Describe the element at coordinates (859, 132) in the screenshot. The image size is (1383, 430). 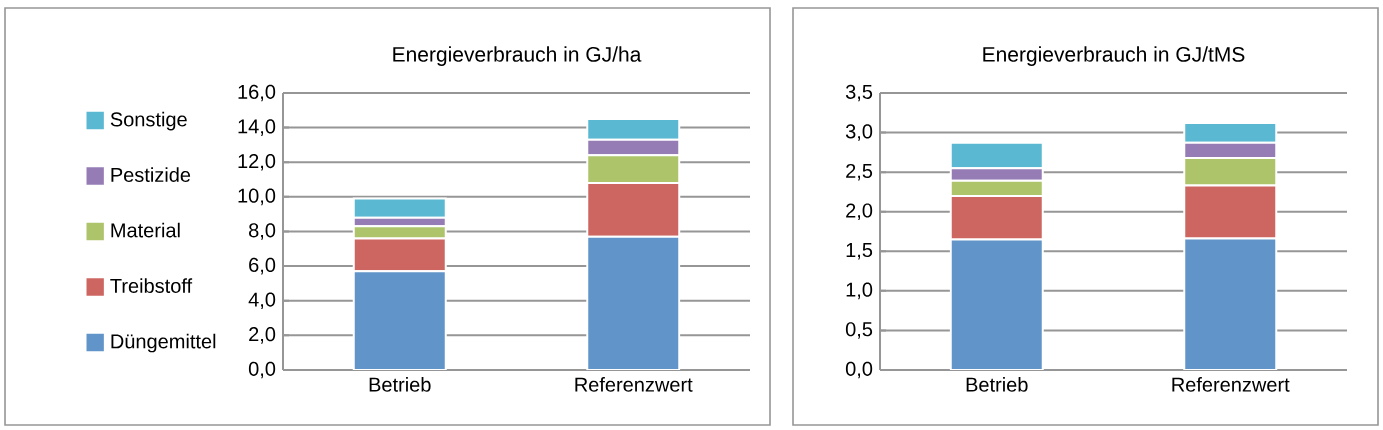
I see `y-tick-label: 3,0` at that location.